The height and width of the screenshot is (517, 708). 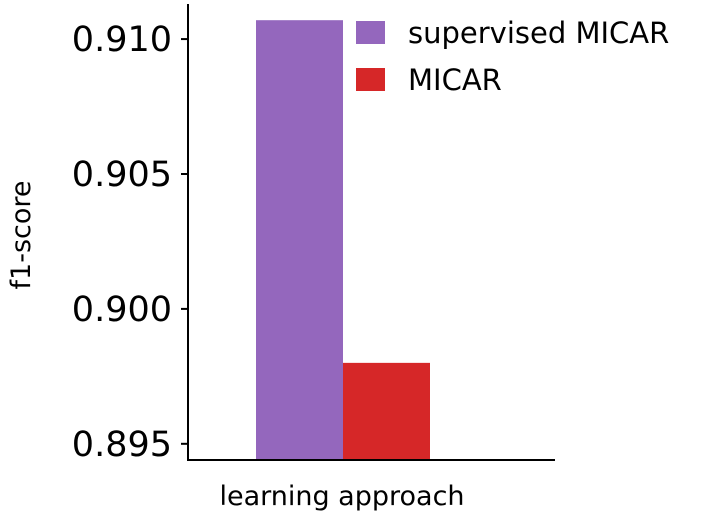 What do you see at coordinates (299, 240) in the screenshot?
I see `bar-supervised-micar` at bounding box center [299, 240].